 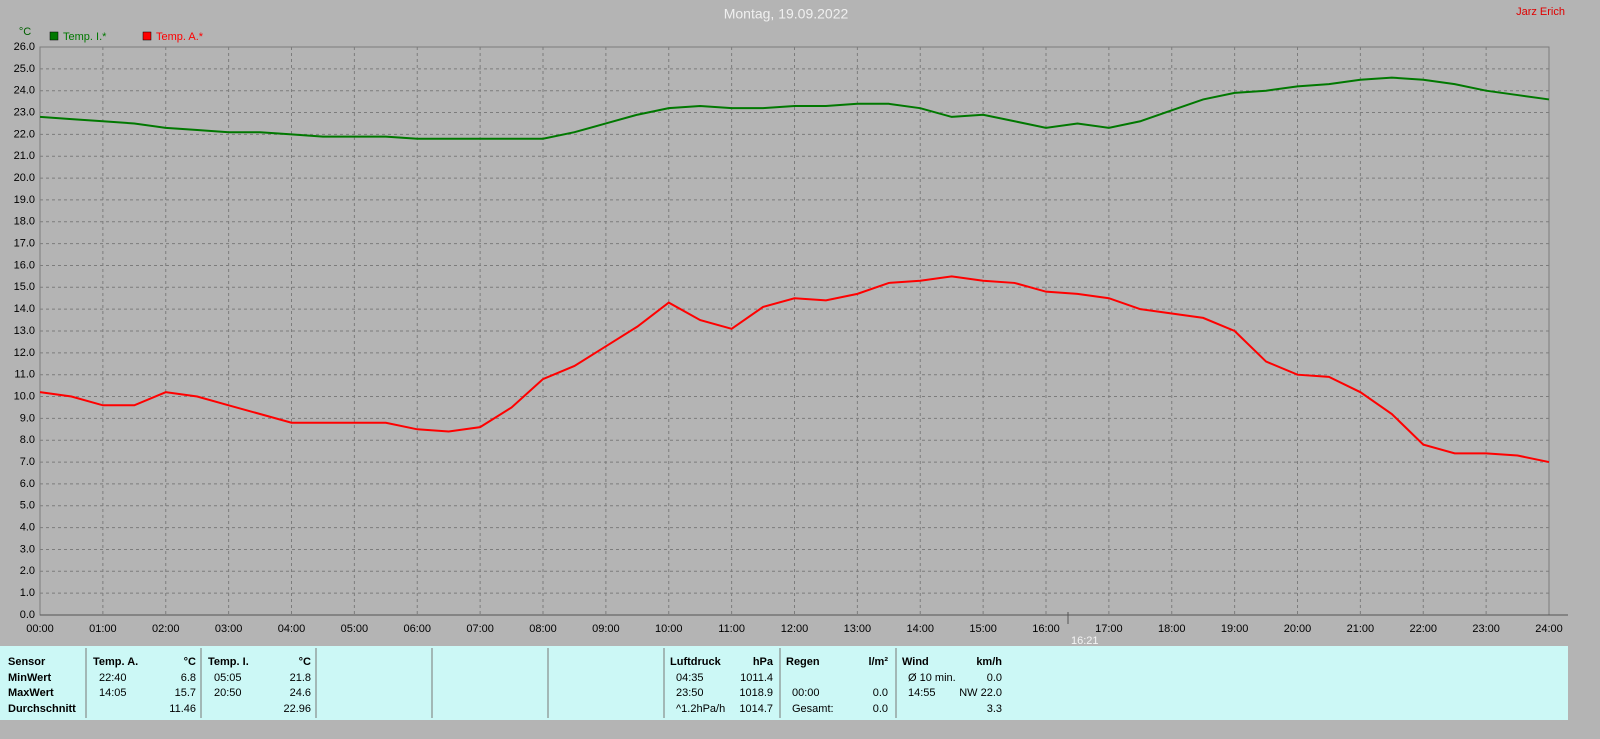 What do you see at coordinates (355, 629) in the screenshot?
I see `x-tick-label: 05:00` at bounding box center [355, 629].